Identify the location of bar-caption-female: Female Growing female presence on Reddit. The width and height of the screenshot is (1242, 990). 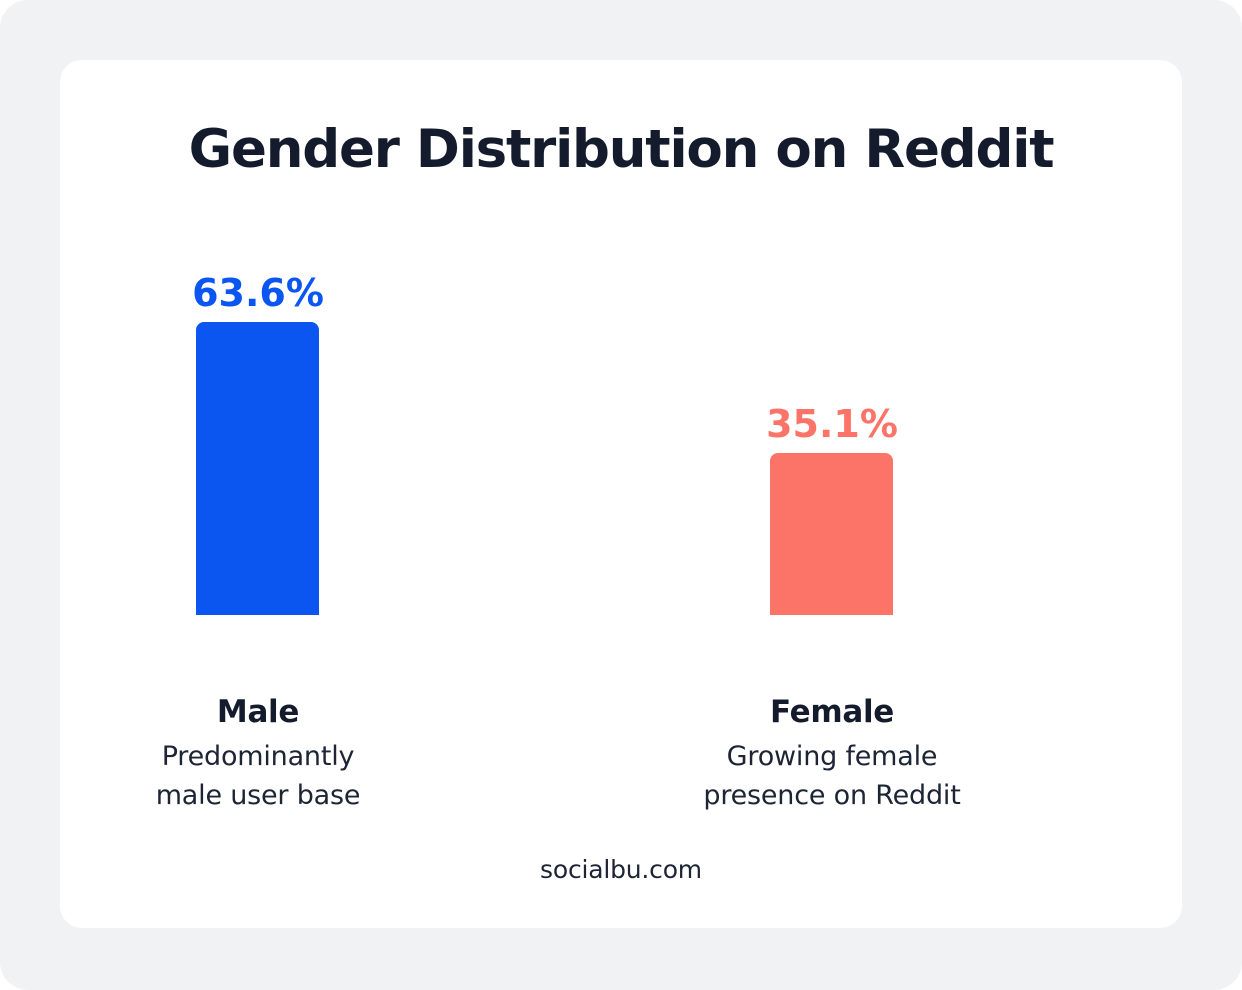
(832, 754).